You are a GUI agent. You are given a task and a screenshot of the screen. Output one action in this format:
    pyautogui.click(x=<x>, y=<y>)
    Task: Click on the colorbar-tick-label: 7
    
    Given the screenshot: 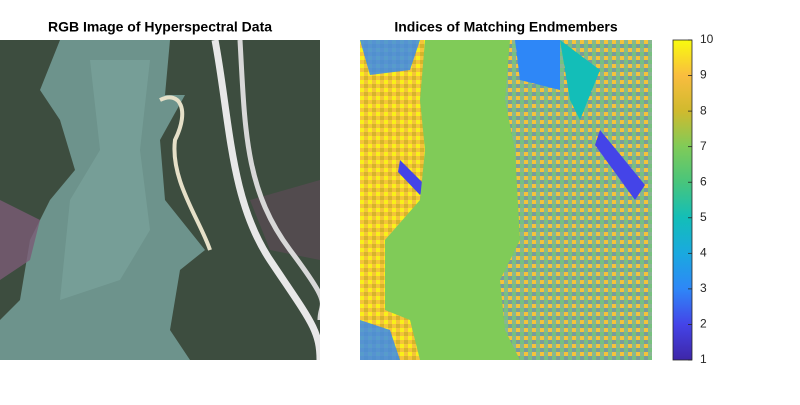 What is the action you would take?
    pyautogui.click(x=703, y=146)
    